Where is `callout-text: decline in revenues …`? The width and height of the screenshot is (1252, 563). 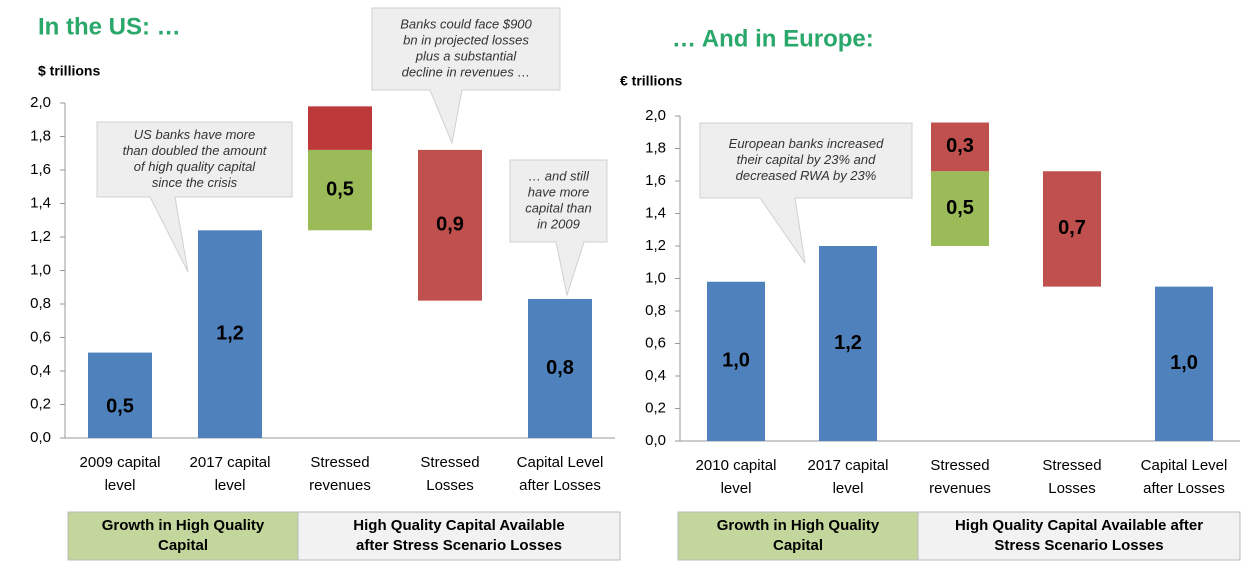
callout-text: decline in revenues … is located at coordinates (466, 71).